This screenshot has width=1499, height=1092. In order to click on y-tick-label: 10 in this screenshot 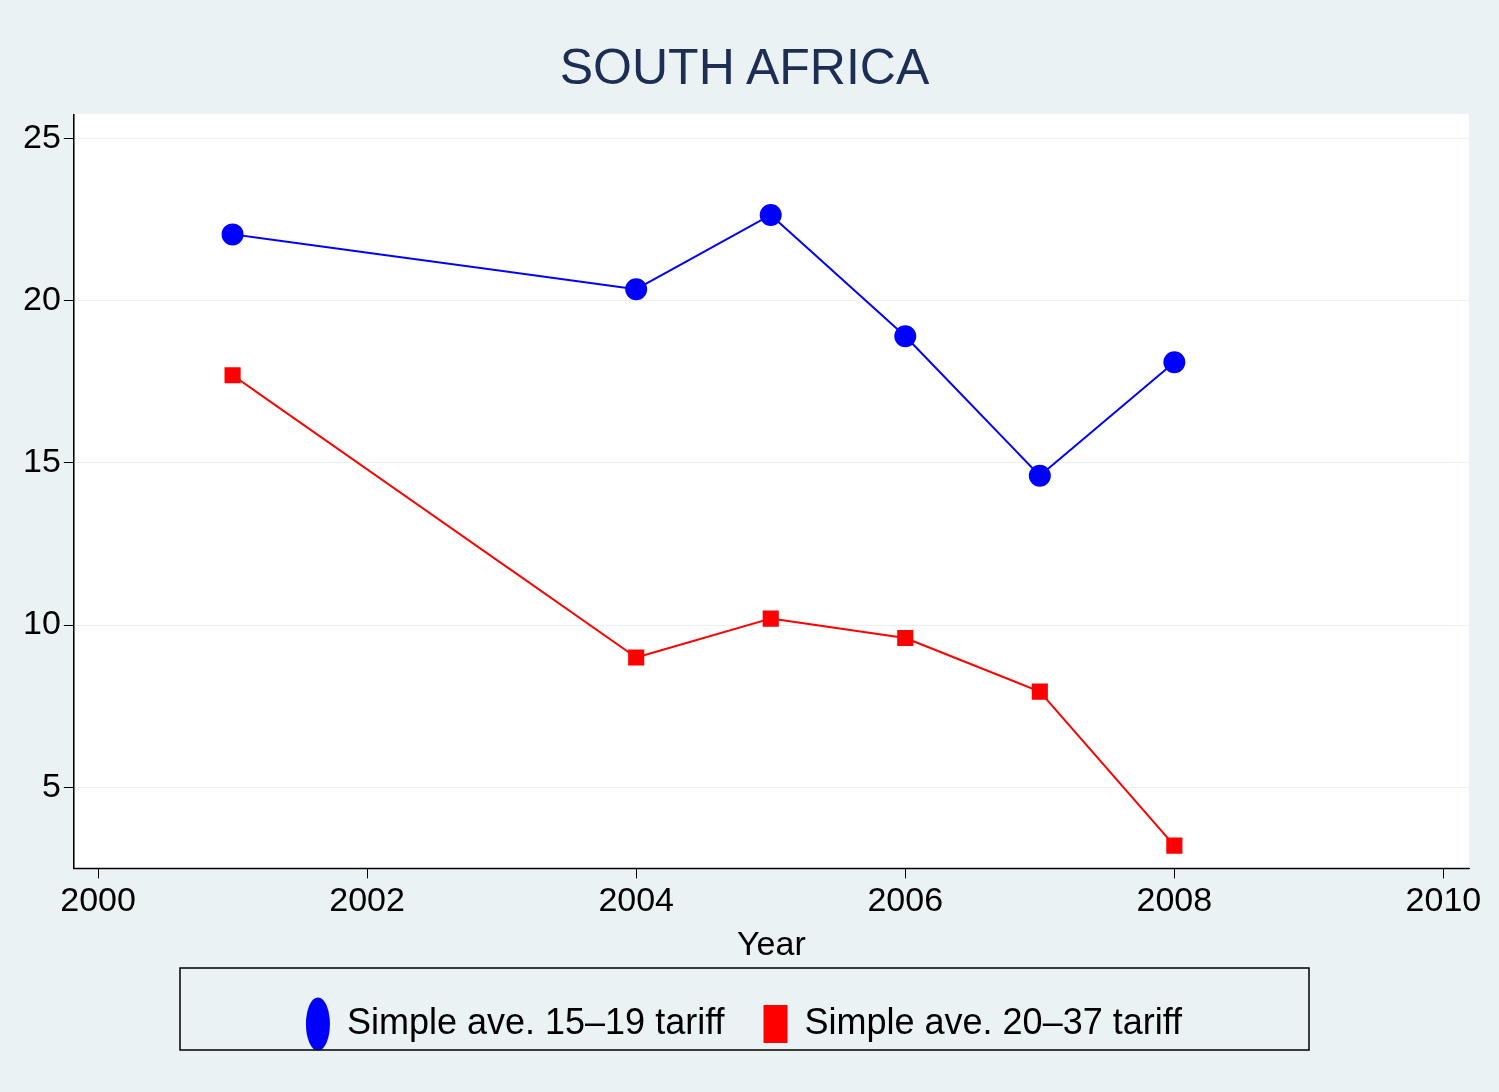, I will do `click(41, 622)`.